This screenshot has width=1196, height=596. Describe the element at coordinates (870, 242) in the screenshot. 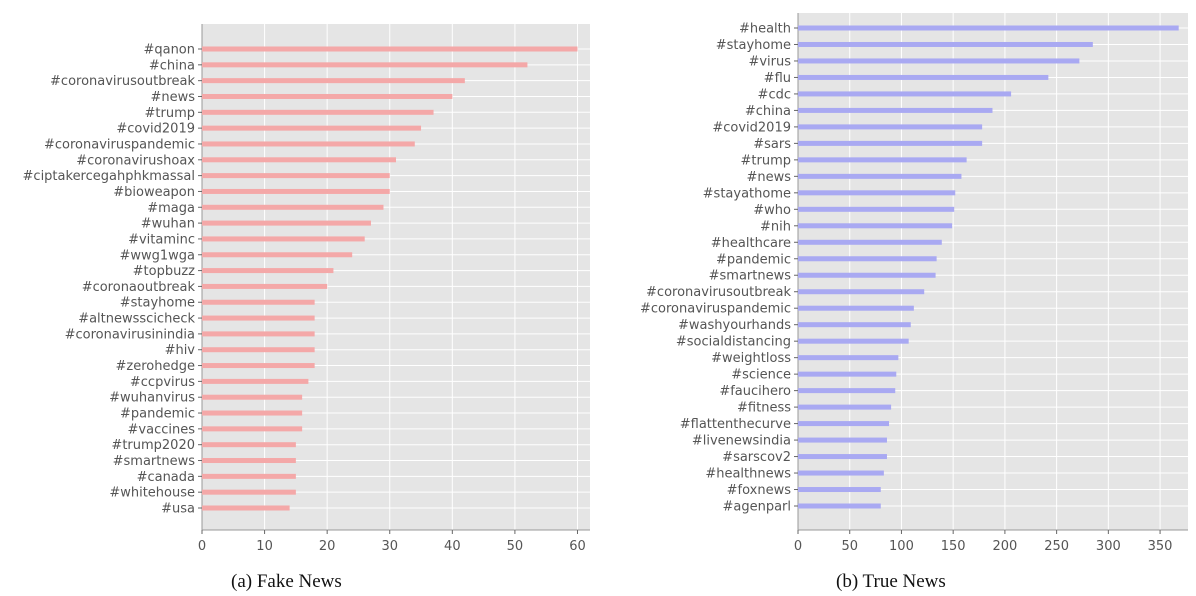

I see `true-bar-healthcare` at that location.